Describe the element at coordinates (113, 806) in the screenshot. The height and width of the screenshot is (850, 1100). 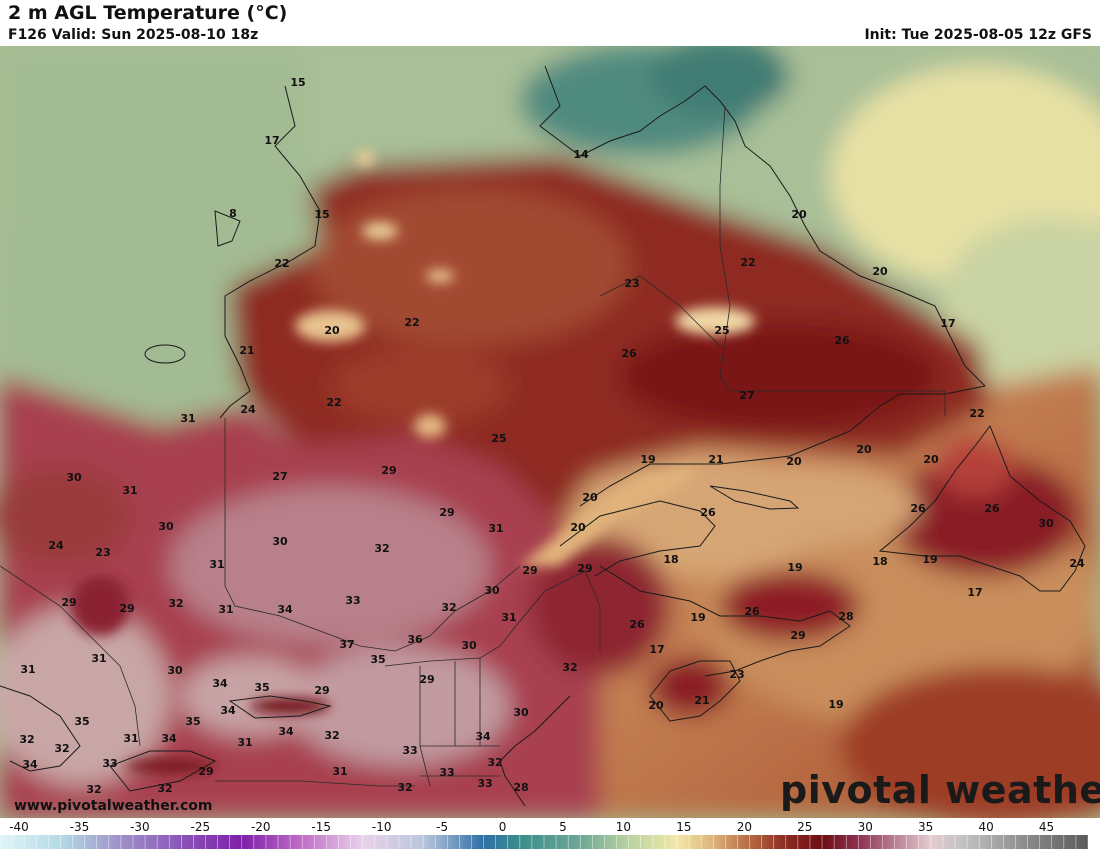
I see `website-text: www.pivotalweather.com` at that location.